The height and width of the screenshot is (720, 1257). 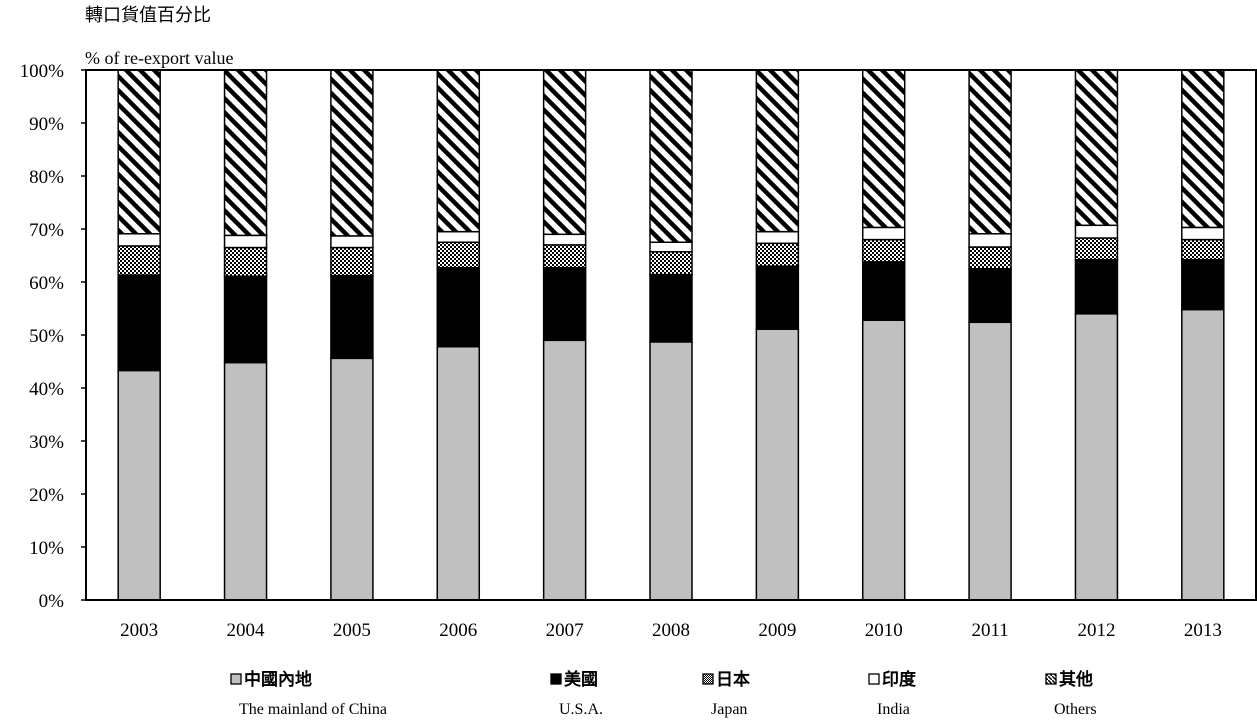 What do you see at coordinates (1075, 709) in the screenshot?
I see `legend-label-english: Others` at bounding box center [1075, 709].